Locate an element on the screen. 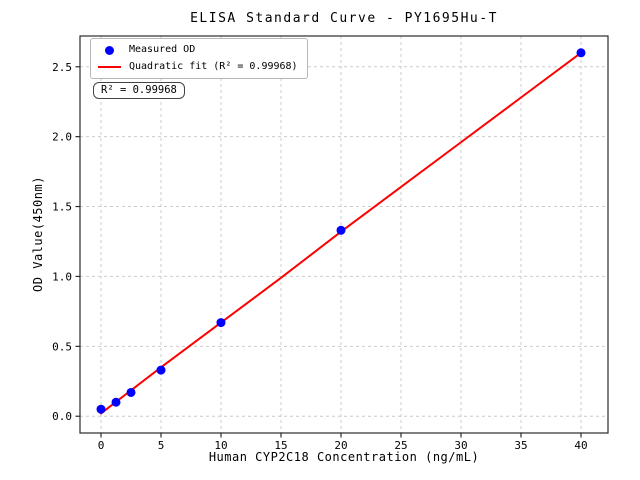  legend-item-measured-od: Measured OD is located at coordinates (198, 50).